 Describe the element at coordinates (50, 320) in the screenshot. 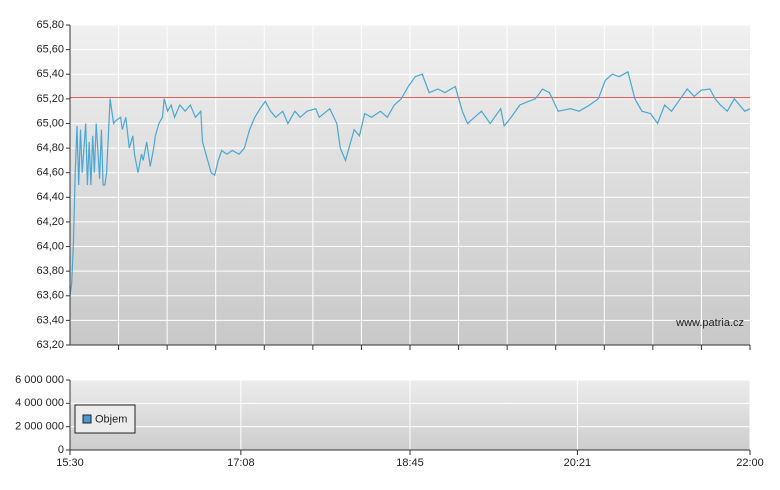

I see `y-tick-label: 63,40` at that location.